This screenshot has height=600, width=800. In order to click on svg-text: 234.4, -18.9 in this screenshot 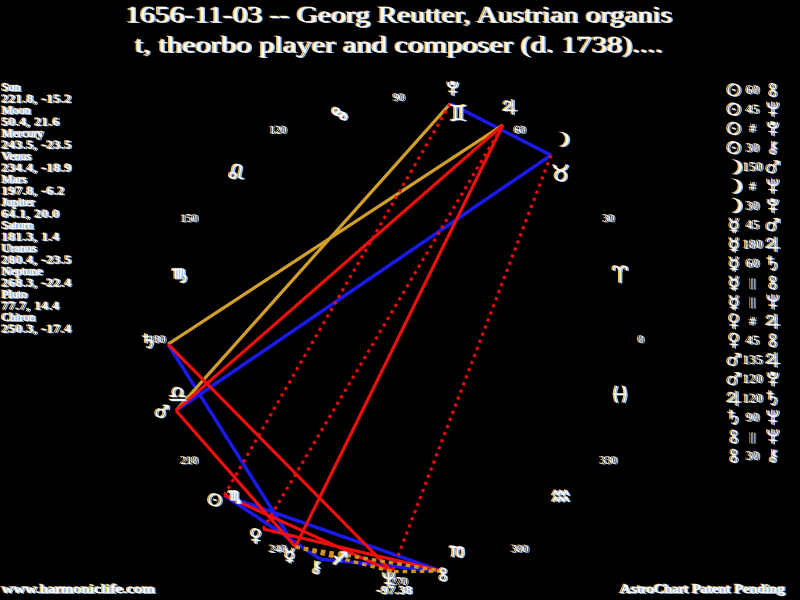, I will do `click(37, 168)`.